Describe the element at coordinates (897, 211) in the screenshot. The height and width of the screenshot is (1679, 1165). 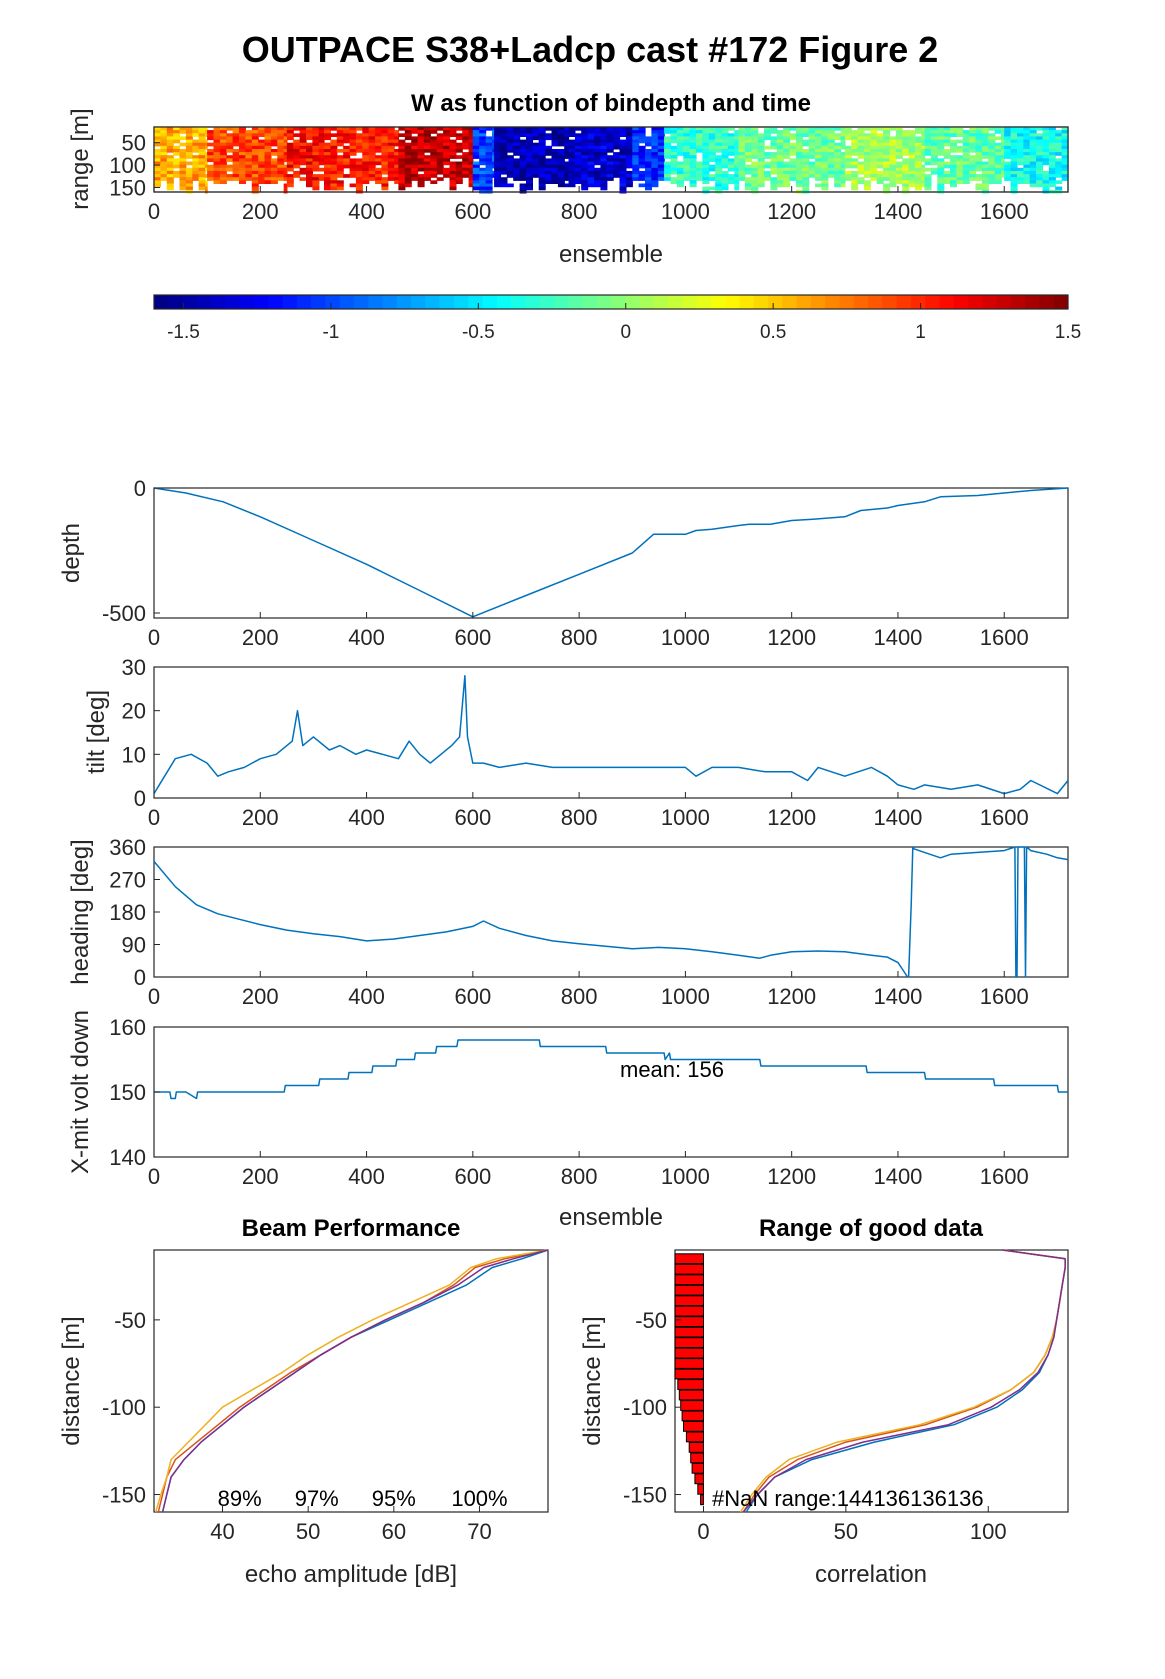
I see `w-heatmap-xtick-label: 1400` at that location.